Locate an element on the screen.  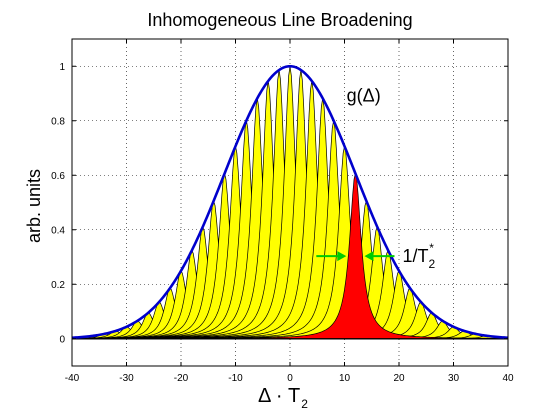
linewidth-label-main: 1/T is located at coordinates (415, 256).